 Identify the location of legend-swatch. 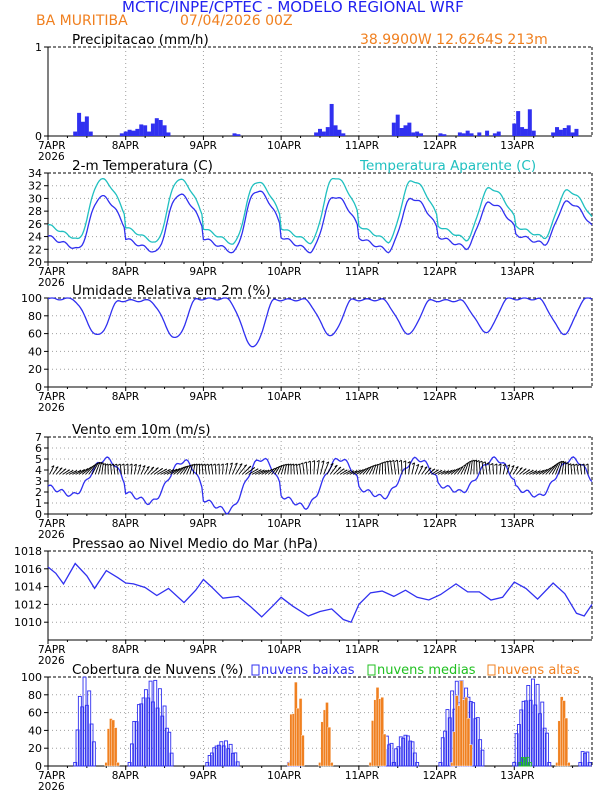
(491, 670).